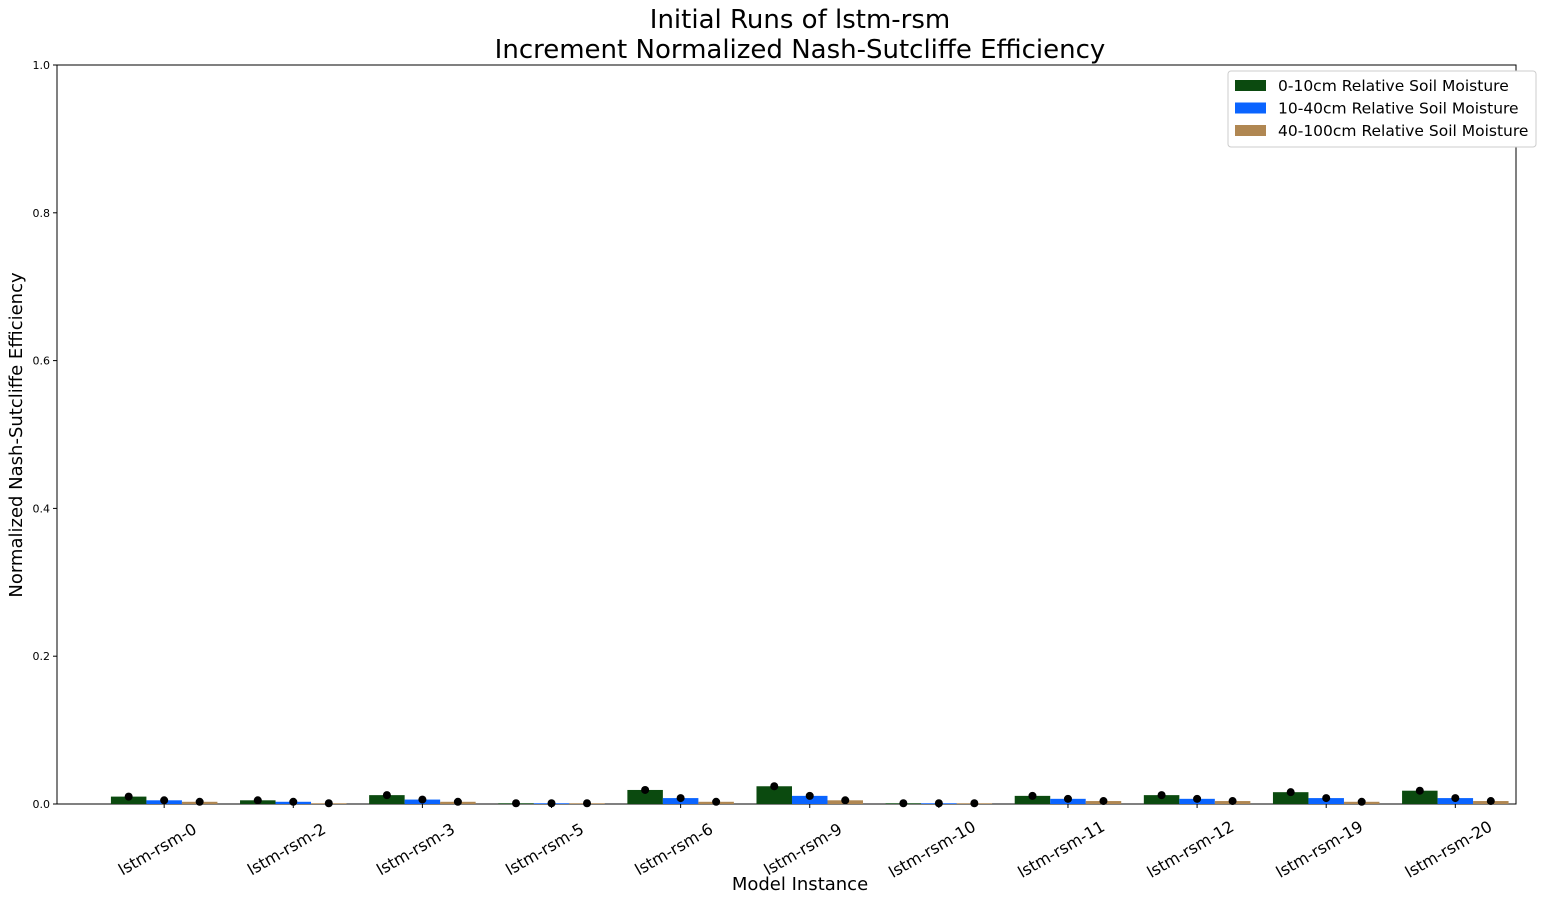 This screenshot has height=902, width=1551. Describe the element at coordinates (42, 804) in the screenshot. I see `y-tick-label: 0.0` at that location.